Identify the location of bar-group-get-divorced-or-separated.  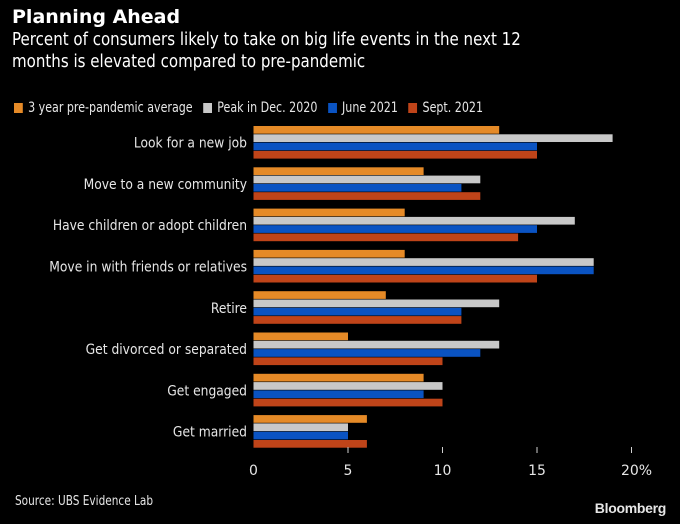
(376, 349).